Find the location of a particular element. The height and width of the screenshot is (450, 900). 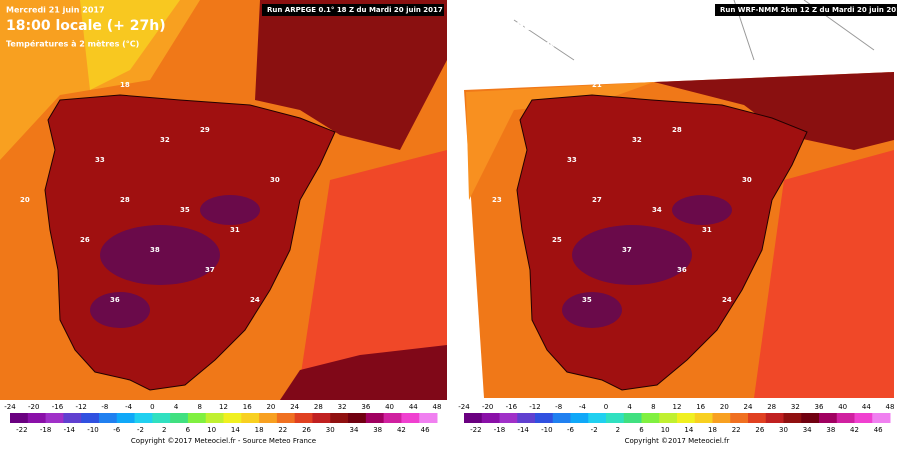

header-date: Mercredi 21 juin 2017 is located at coordinates (509, 10).